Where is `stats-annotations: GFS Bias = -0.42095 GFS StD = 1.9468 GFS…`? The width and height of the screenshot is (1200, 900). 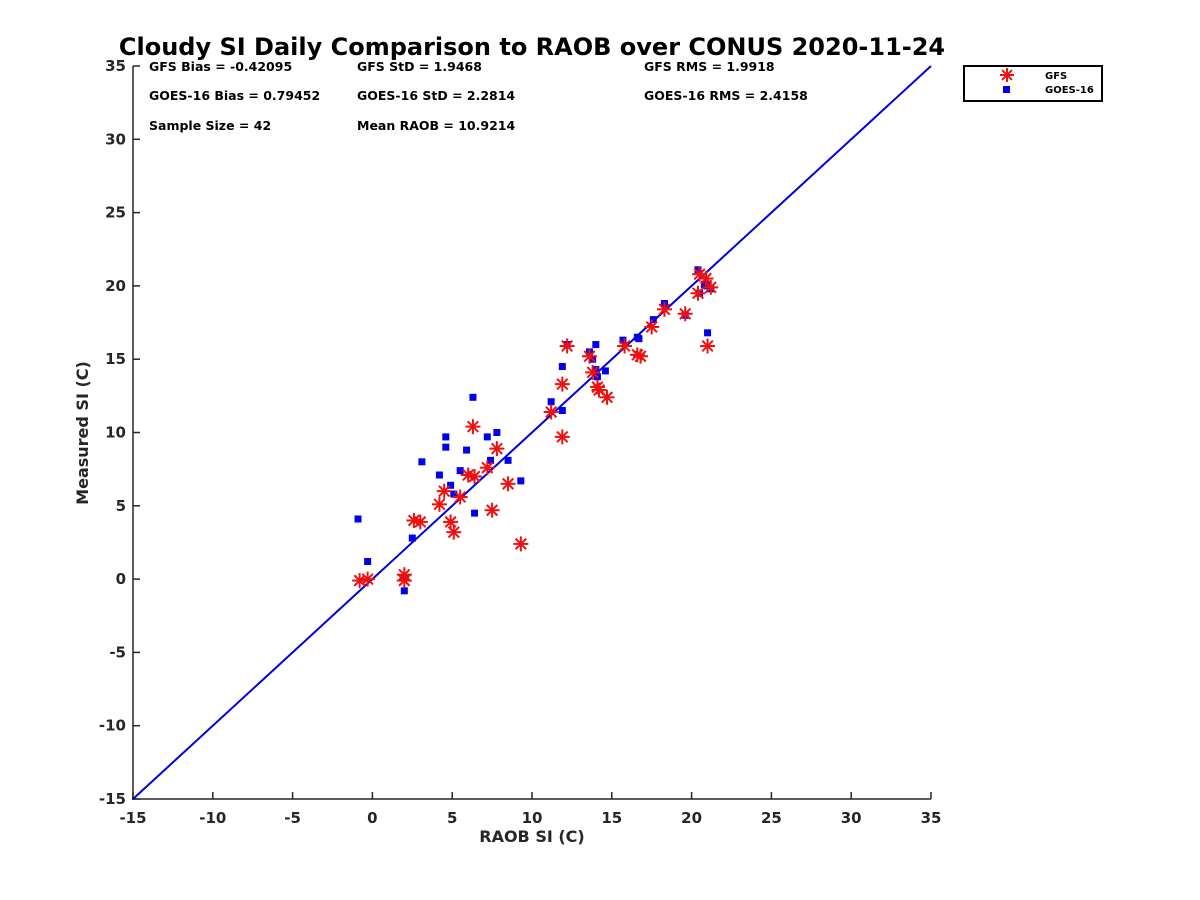 stats-annotations: GFS Bias = -0.42095 GFS StD = 1.9468 GFS… is located at coordinates (478, 96).